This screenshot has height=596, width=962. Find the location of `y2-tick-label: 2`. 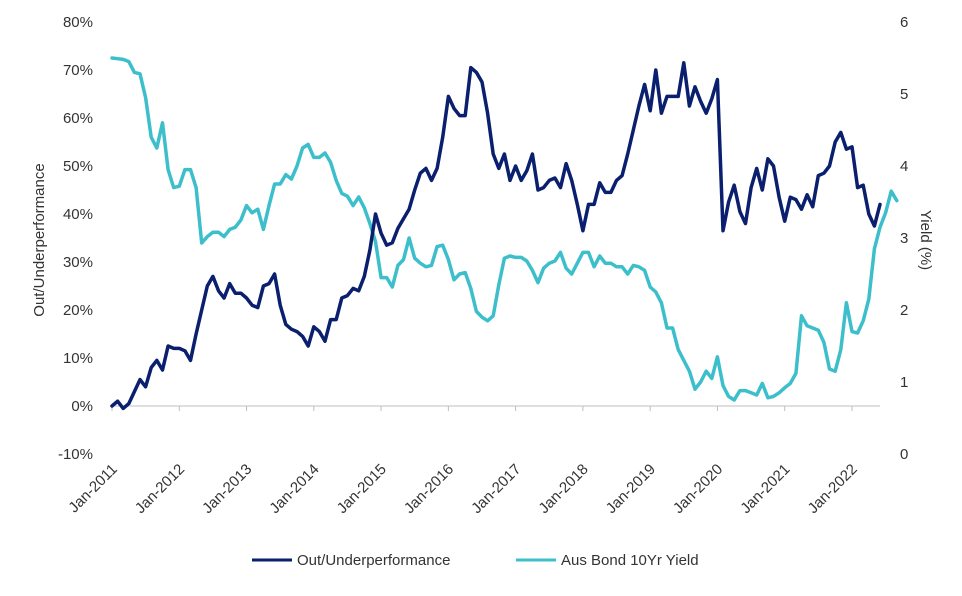

y2-tick-label: 2 is located at coordinates (904, 310).